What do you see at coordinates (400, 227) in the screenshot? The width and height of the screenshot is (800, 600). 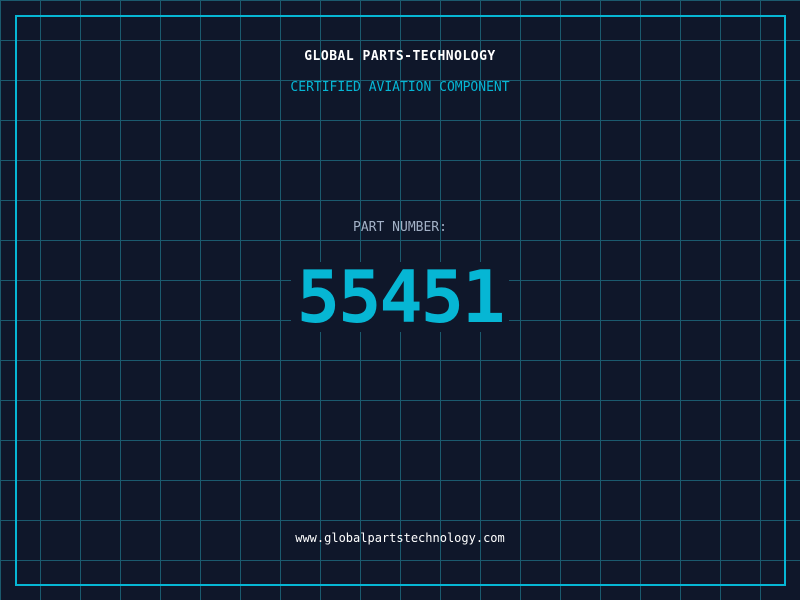 I see `part-number-label: PART NUMBER:` at bounding box center [400, 227].